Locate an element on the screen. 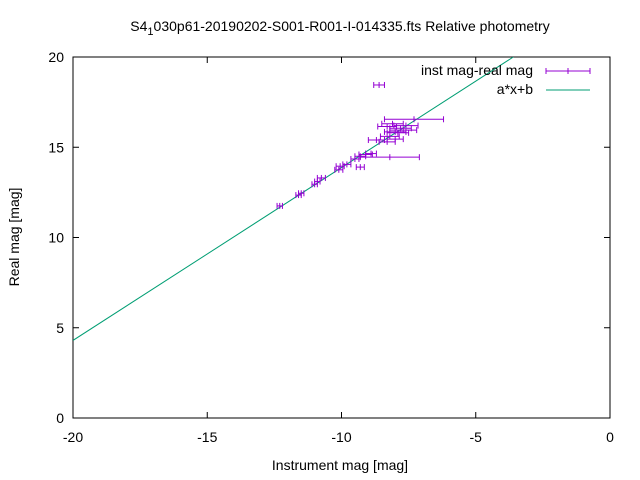 The height and width of the screenshot is (480, 640). y-tick-label: 20 is located at coordinates (56, 57).